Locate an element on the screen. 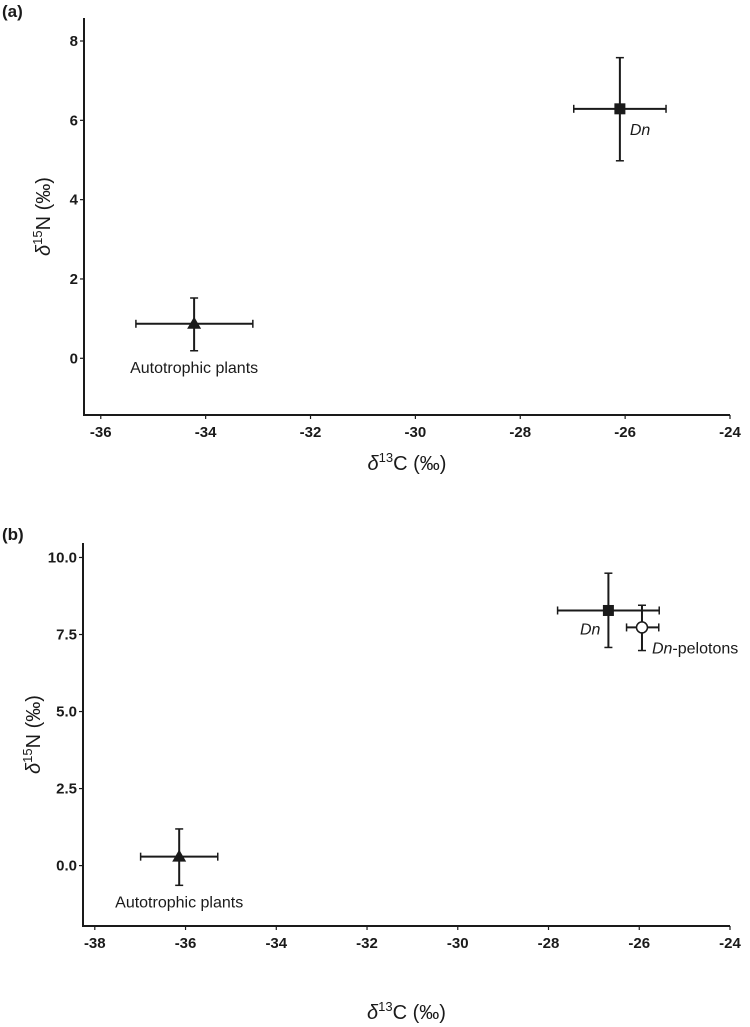 The width and height of the screenshot is (750, 1027). data-point-dn-pelotons: Dn-pelotons is located at coordinates (681, 630).